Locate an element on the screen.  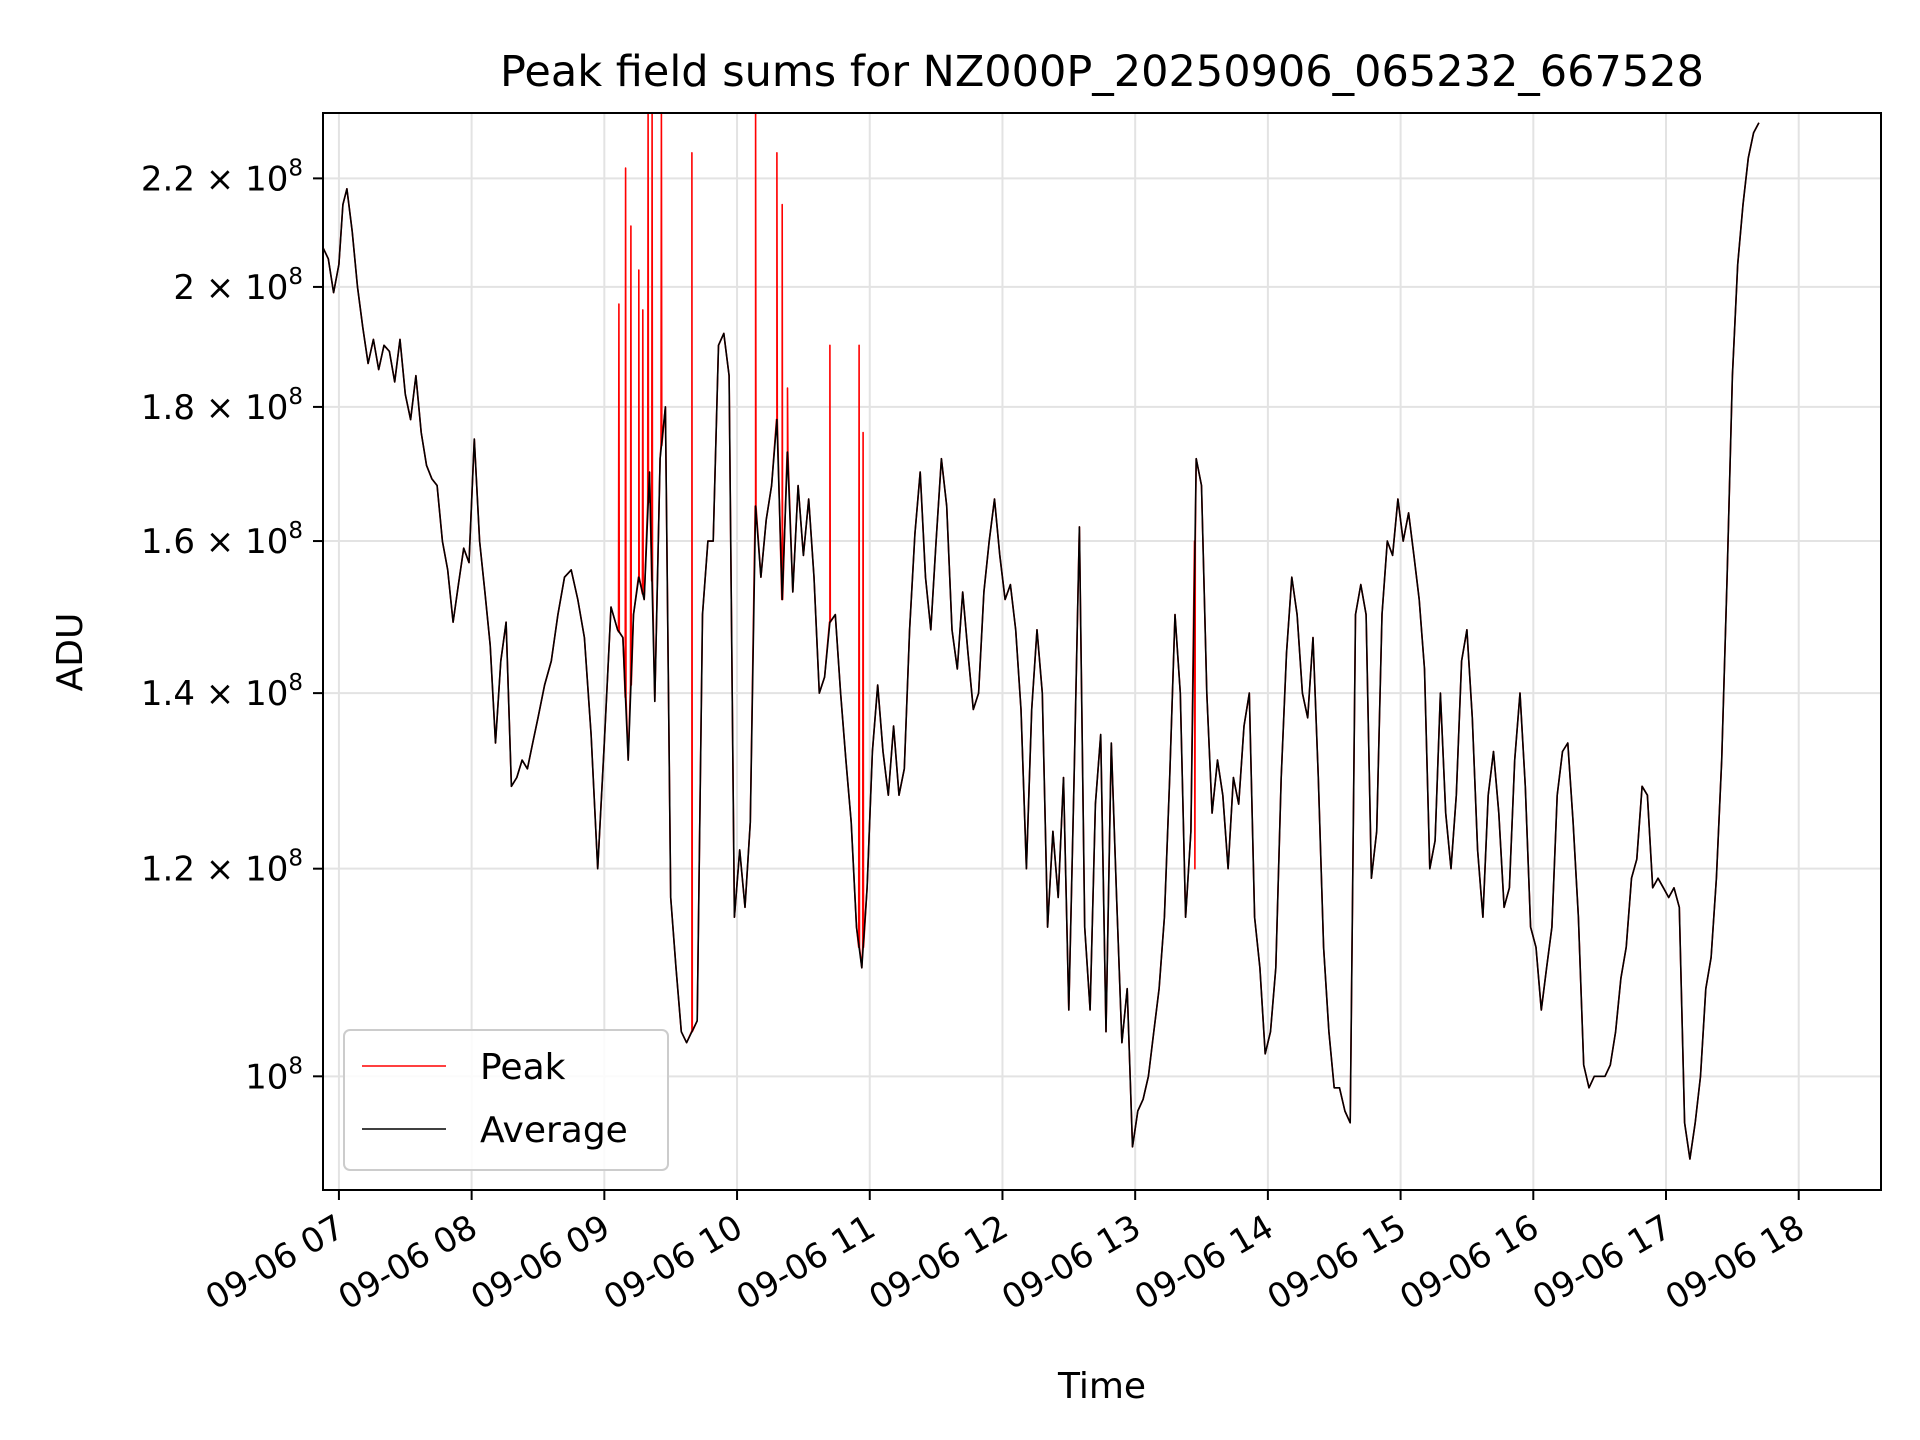
x-tick-label: 09-06 08 is located at coordinates (408, 1262).